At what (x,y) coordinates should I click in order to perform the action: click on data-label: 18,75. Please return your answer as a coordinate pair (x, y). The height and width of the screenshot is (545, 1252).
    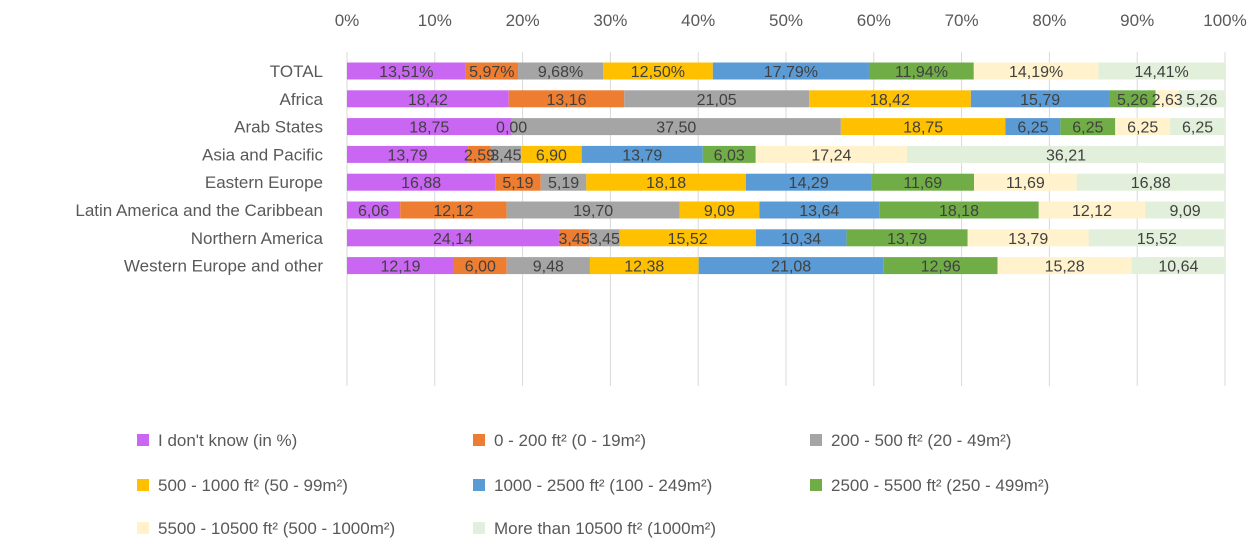
    Looking at the image, I should click on (923, 128).